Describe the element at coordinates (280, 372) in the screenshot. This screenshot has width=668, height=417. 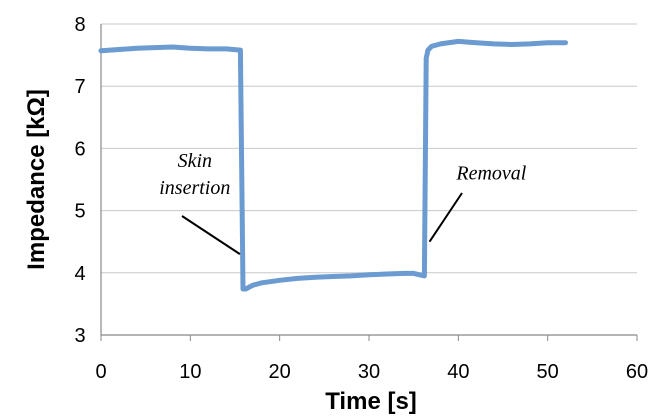
I see `x-tick-label: 20` at that location.